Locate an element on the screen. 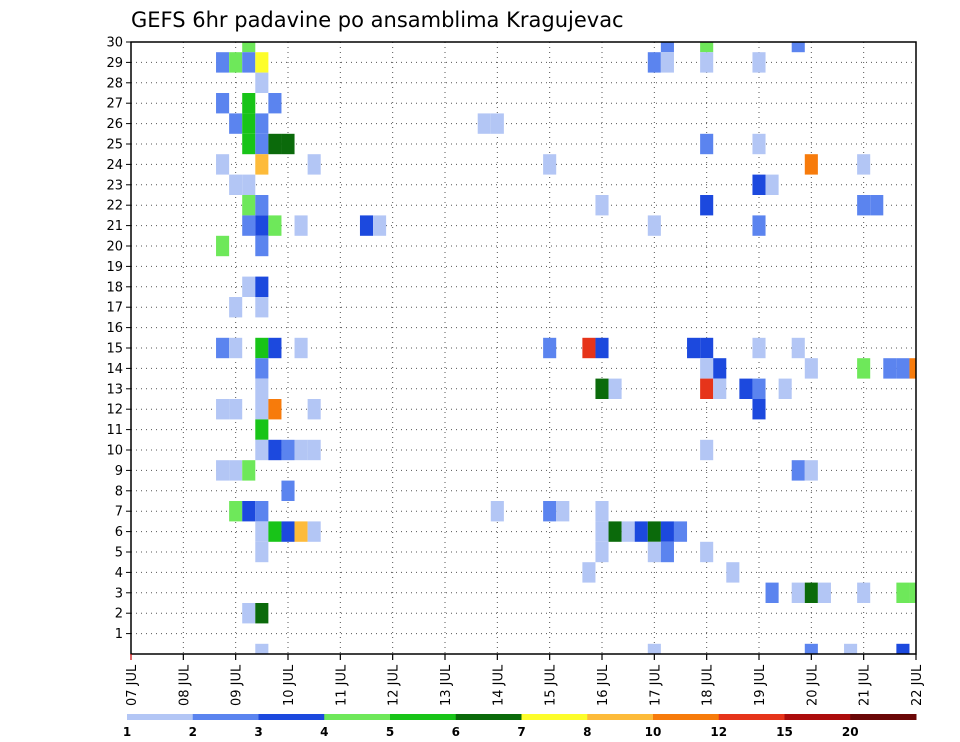  legend-label-7: 7 is located at coordinates (521, 732).